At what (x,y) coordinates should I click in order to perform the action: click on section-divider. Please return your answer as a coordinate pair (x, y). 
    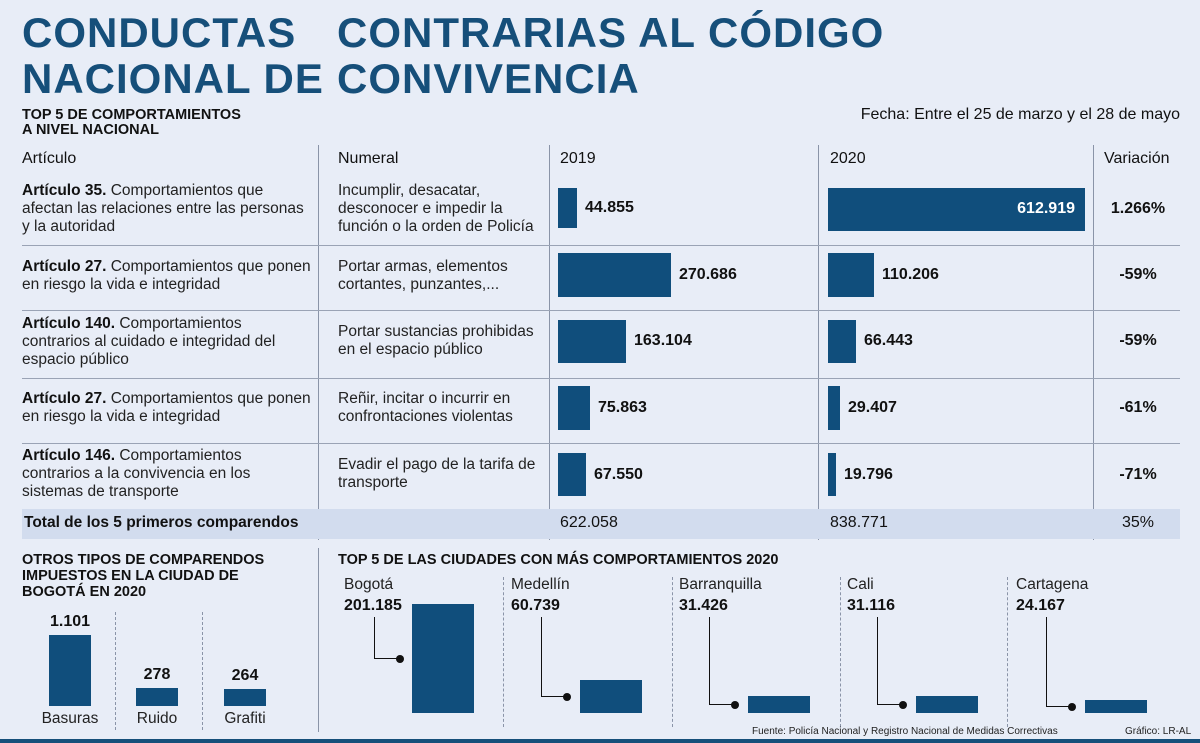
    Looking at the image, I should click on (318, 640).